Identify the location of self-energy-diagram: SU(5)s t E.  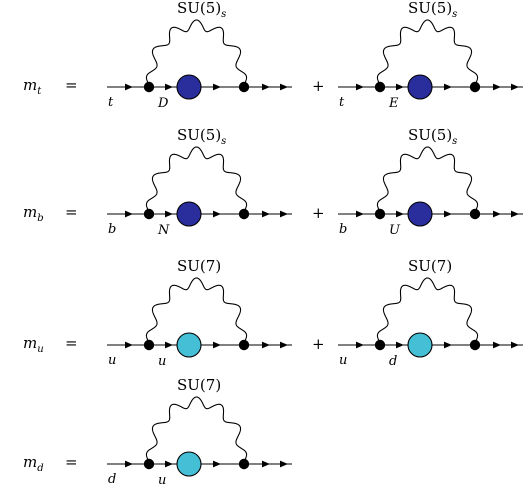
(430, 55).